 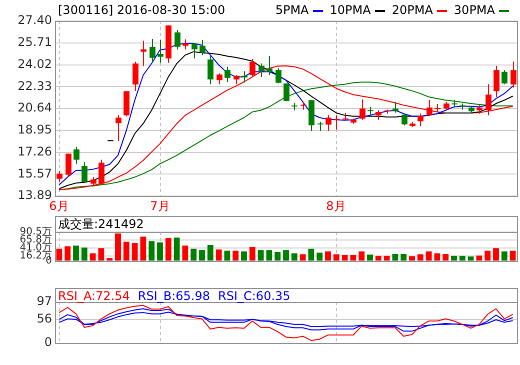 What do you see at coordinates (474, 10) in the screenshot?
I see `legend-label: 30PMA` at bounding box center [474, 10].